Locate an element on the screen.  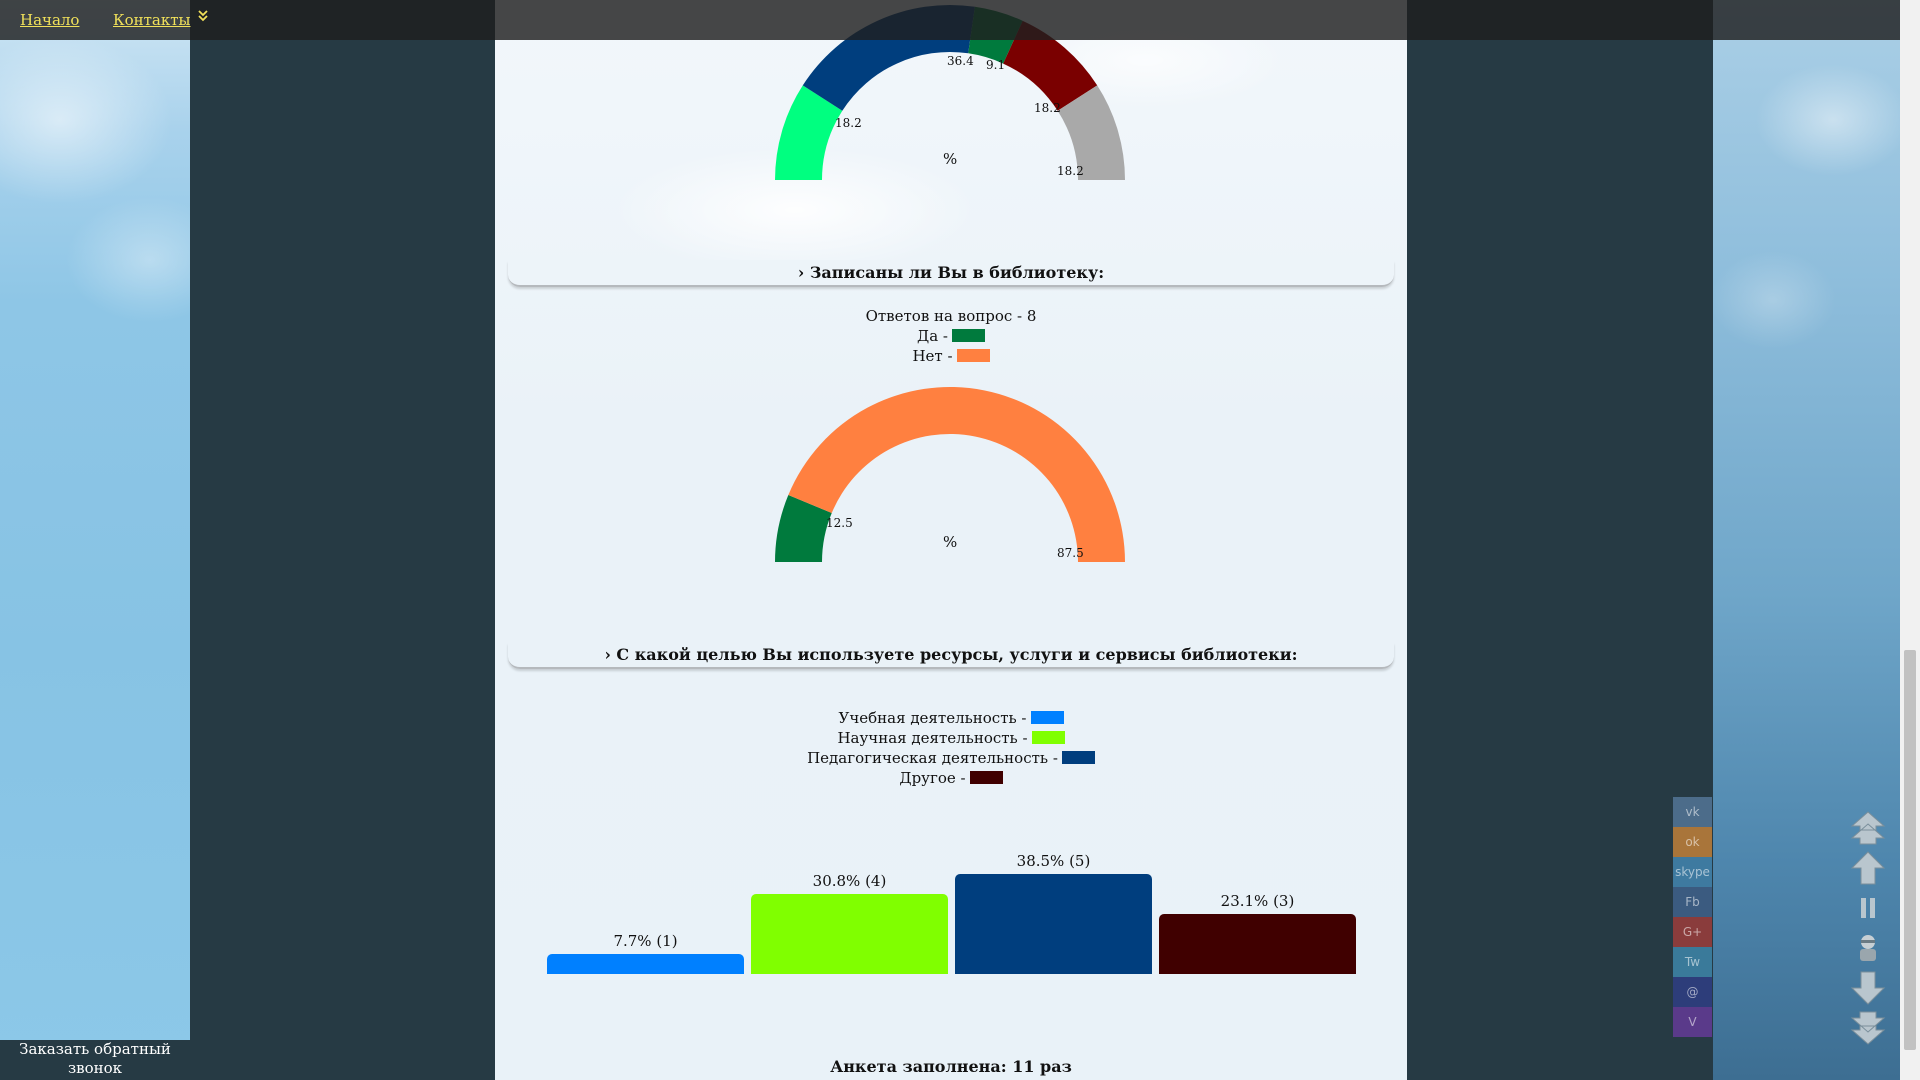
scroll-controls is located at coordinates (1868, 928).